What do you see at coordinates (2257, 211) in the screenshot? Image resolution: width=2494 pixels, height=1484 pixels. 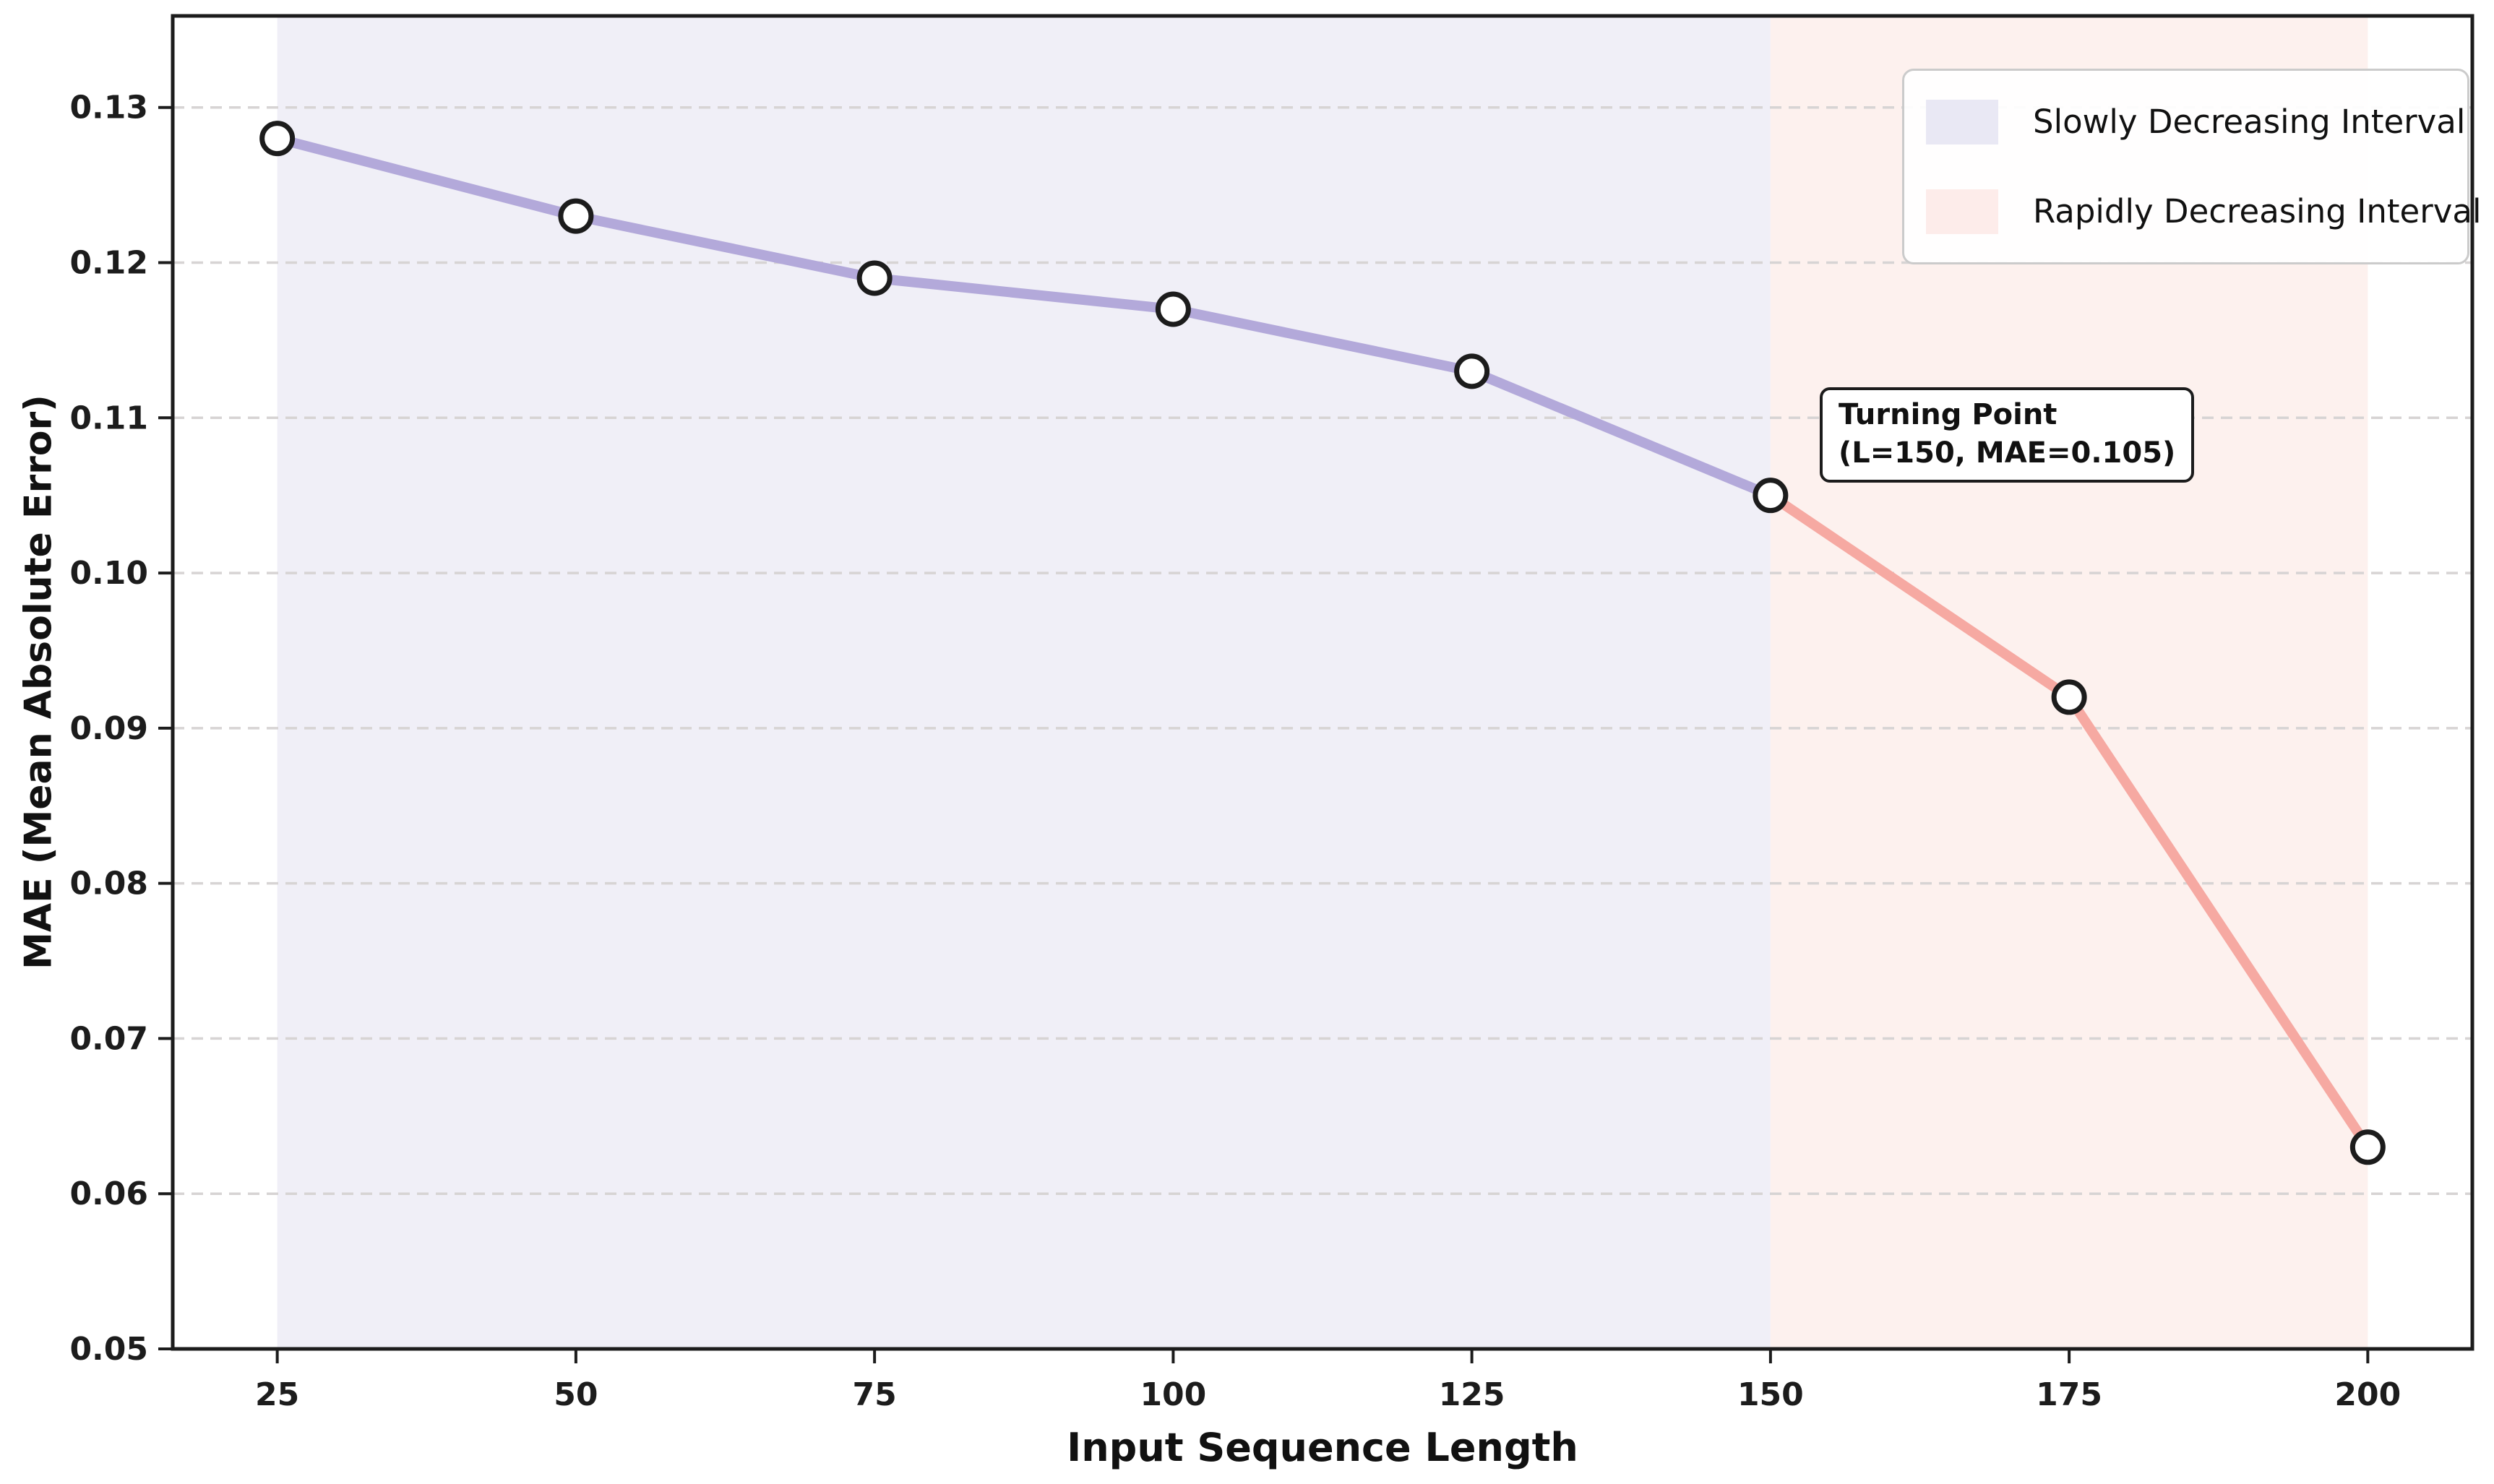 I see `legend-label-rapid: Rapidly Decreasing Interval` at bounding box center [2257, 211].